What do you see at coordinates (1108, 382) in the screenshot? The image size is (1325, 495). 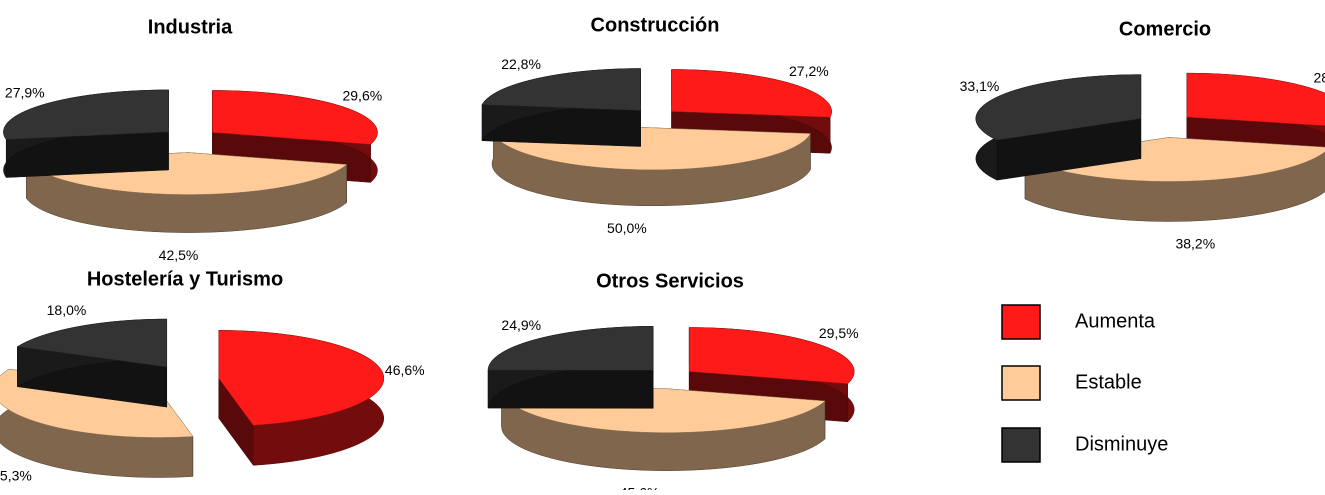 I see `legend-label: Estable` at bounding box center [1108, 382].